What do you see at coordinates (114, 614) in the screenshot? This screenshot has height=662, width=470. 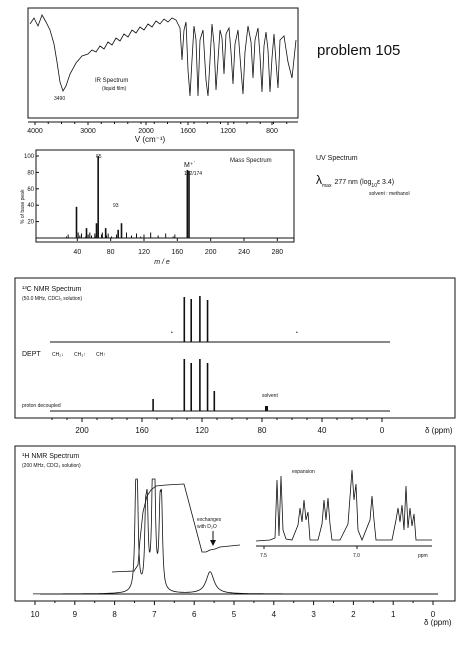 I see `h1-axis-label-8: 8` at bounding box center [114, 614].